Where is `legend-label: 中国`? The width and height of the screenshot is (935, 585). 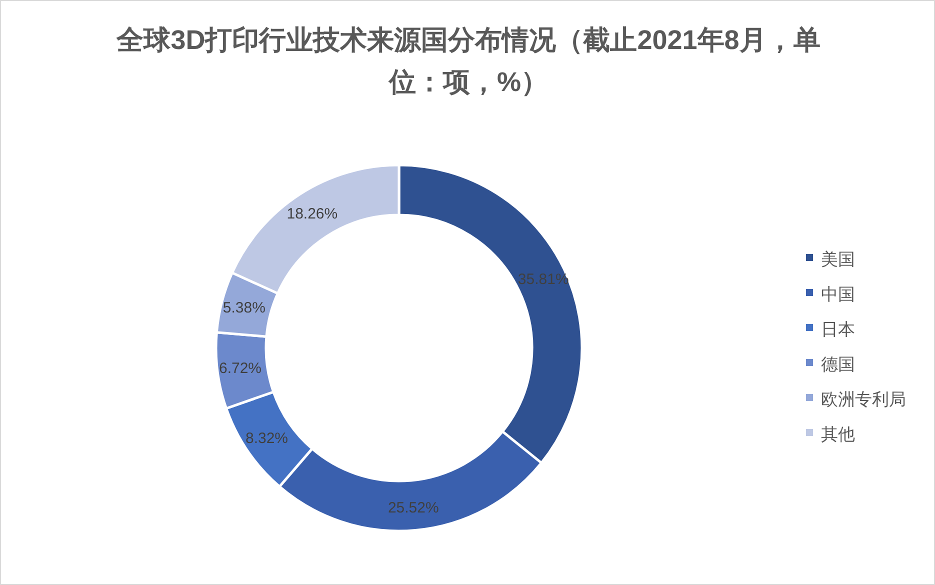
legend-label: 中国 is located at coordinates (838, 294).